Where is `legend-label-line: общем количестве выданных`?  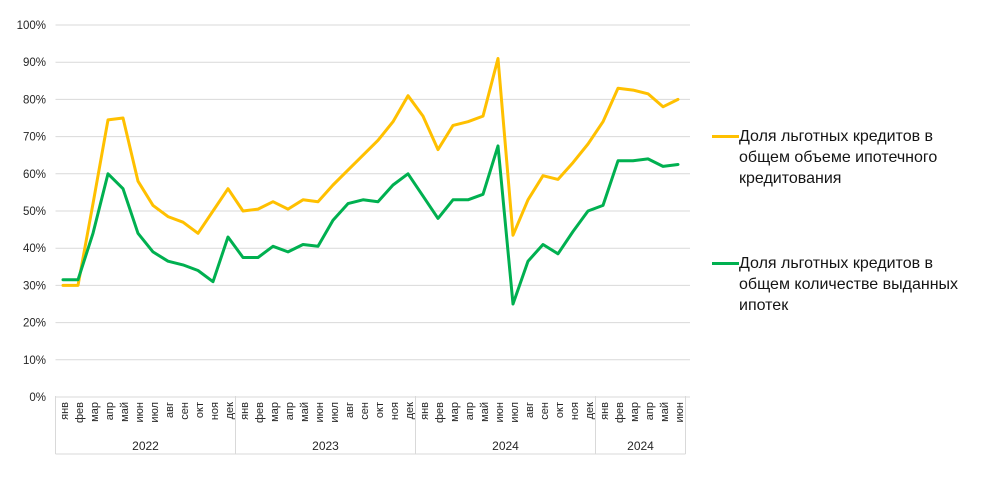 legend-label-line: общем количестве выданных is located at coordinates (849, 284).